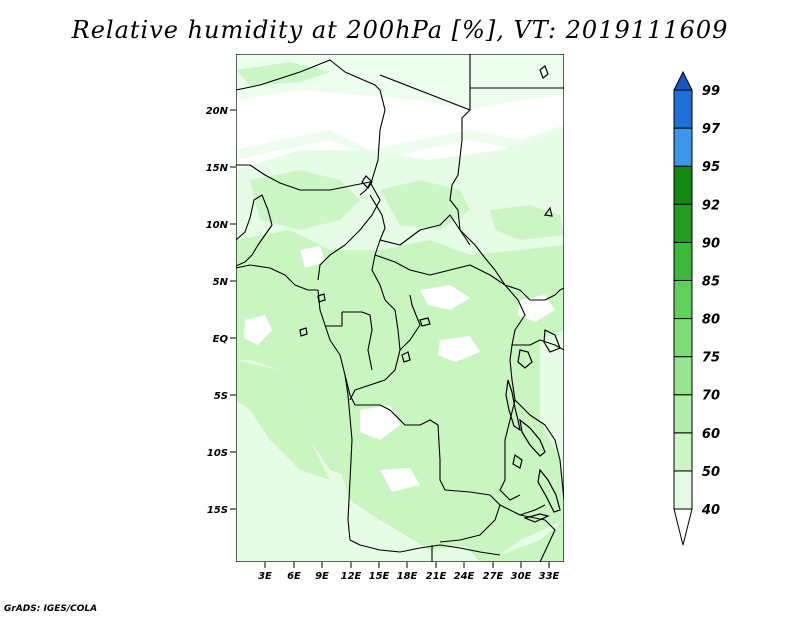 This screenshot has width=800, height=618. I want to click on lon-label-21e: 21E, so click(436, 576).